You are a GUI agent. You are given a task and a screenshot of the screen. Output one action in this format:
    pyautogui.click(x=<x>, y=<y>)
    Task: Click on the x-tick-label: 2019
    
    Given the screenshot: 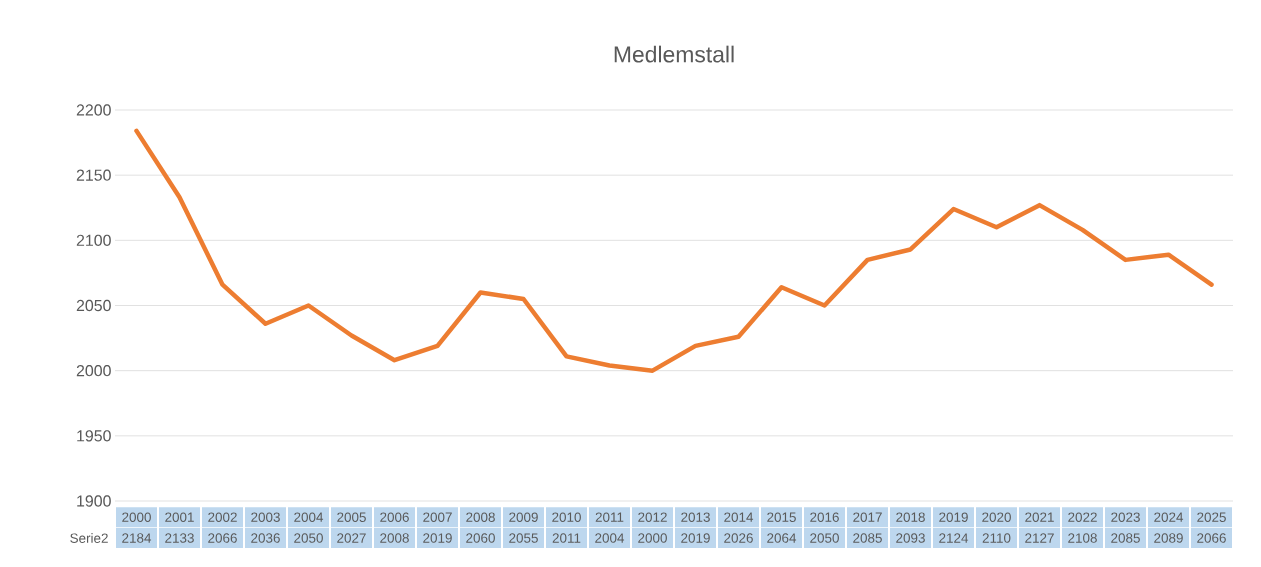 What is the action you would take?
    pyautogui.click(x=953, y=517)
    